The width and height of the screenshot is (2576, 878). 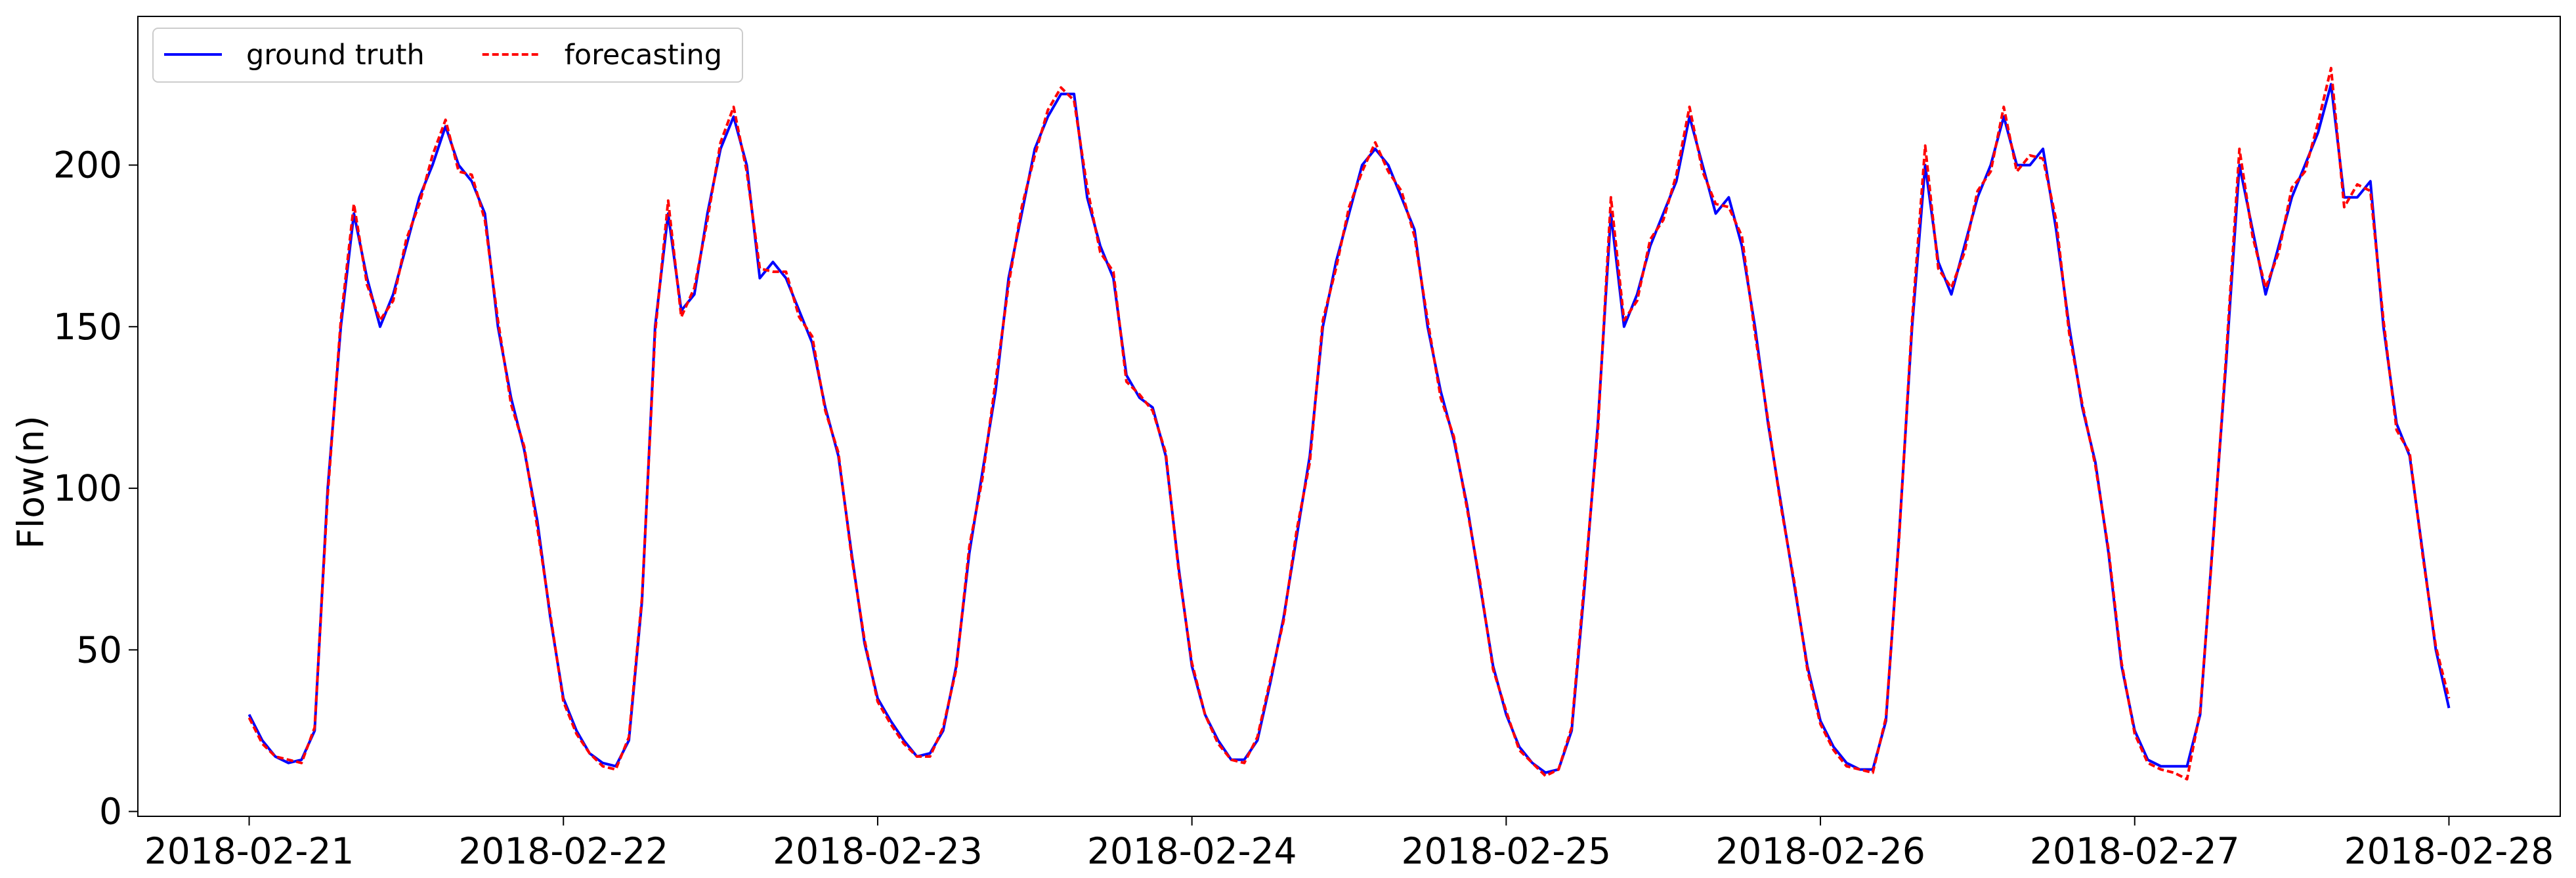 What do you see at coordinates (110, 812) in the screenshot?
I see `y-tick-label: 0` at bounding box center [110, 812].